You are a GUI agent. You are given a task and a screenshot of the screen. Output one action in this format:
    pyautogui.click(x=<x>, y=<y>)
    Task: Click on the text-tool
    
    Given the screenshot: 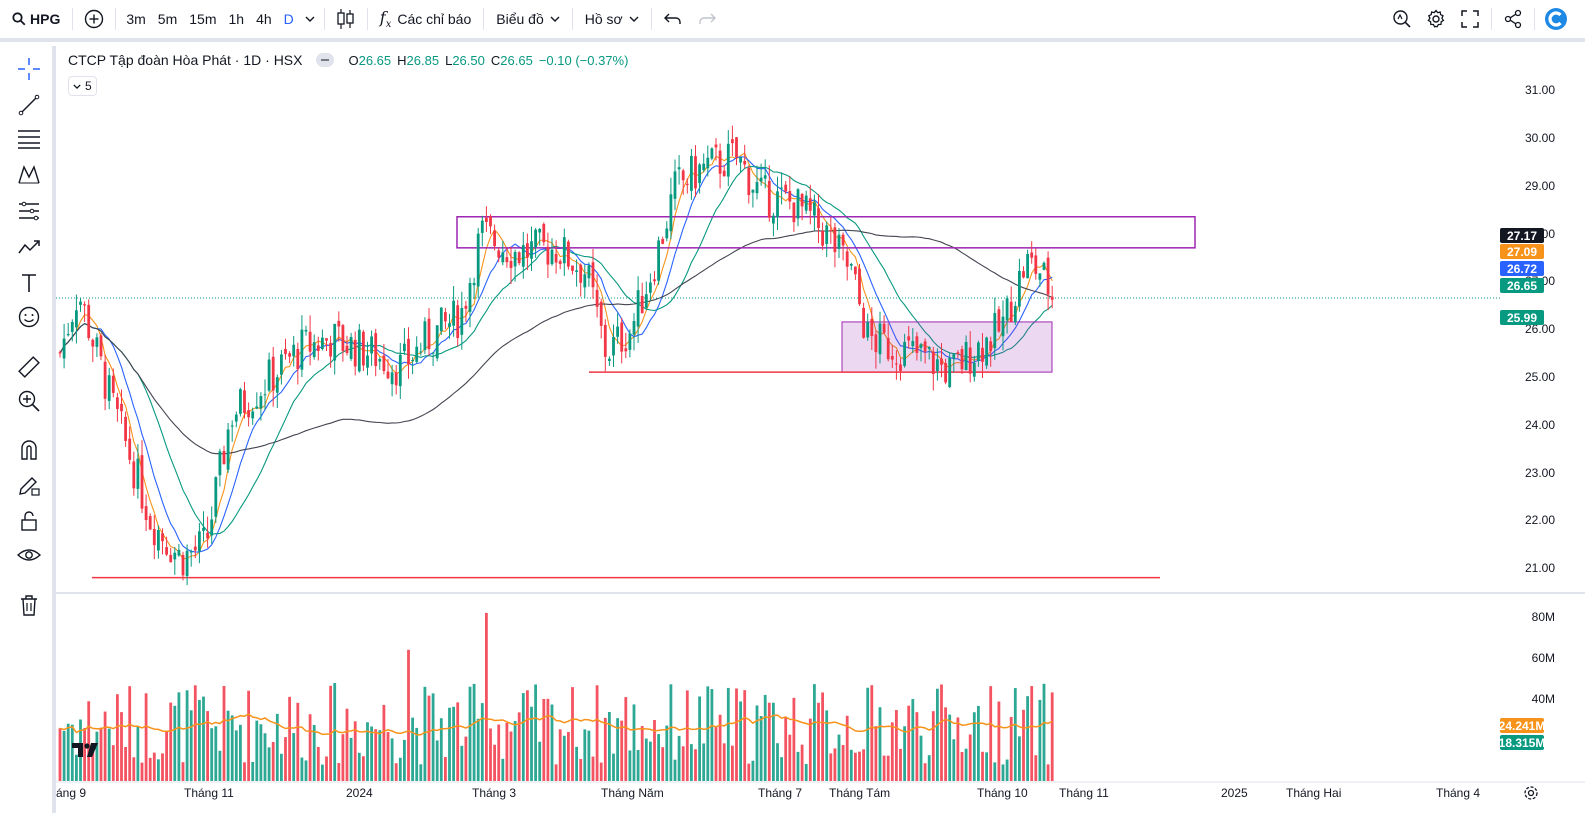 What is the action you would take?
    pyautogui.click(x=29, y=283)
    